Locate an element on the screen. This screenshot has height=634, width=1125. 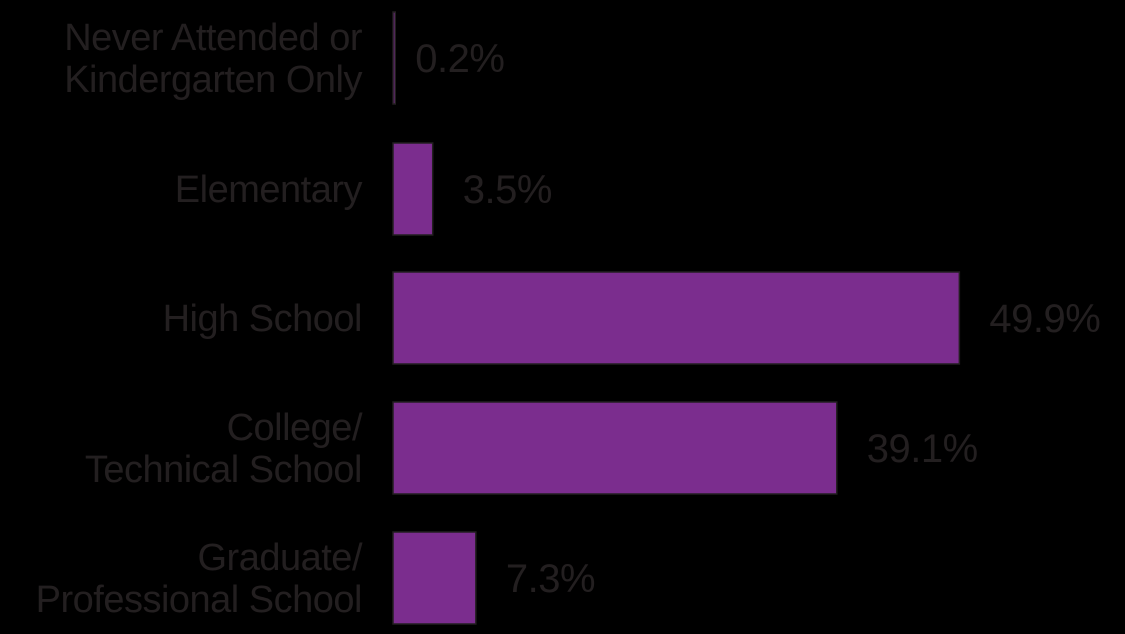
category-label: College/Technical School is located at coordinates (224, 449).